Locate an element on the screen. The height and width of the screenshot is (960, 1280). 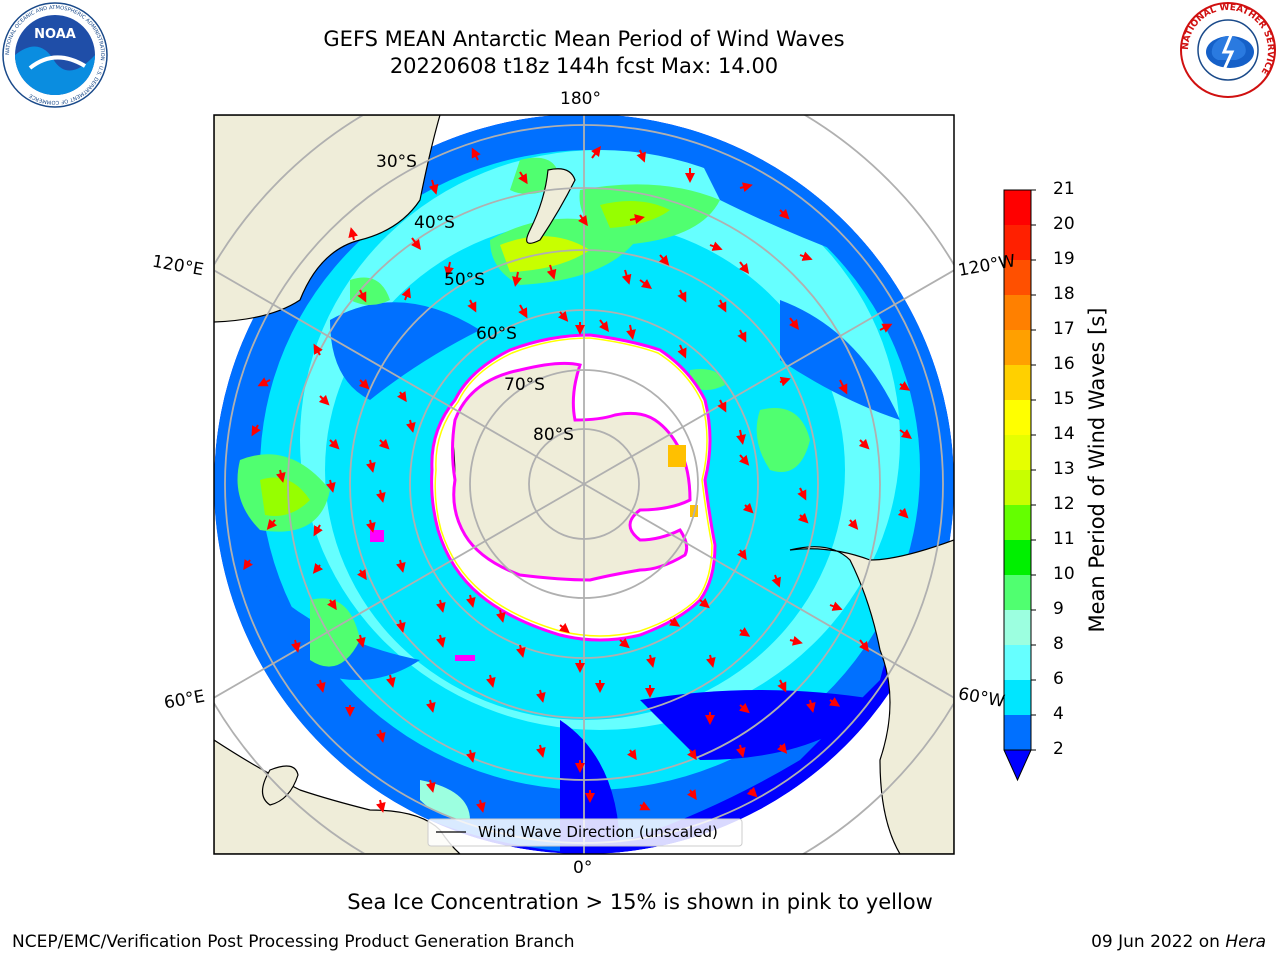
colorbar-tick: 6 is located at coordinates (1058, 679).